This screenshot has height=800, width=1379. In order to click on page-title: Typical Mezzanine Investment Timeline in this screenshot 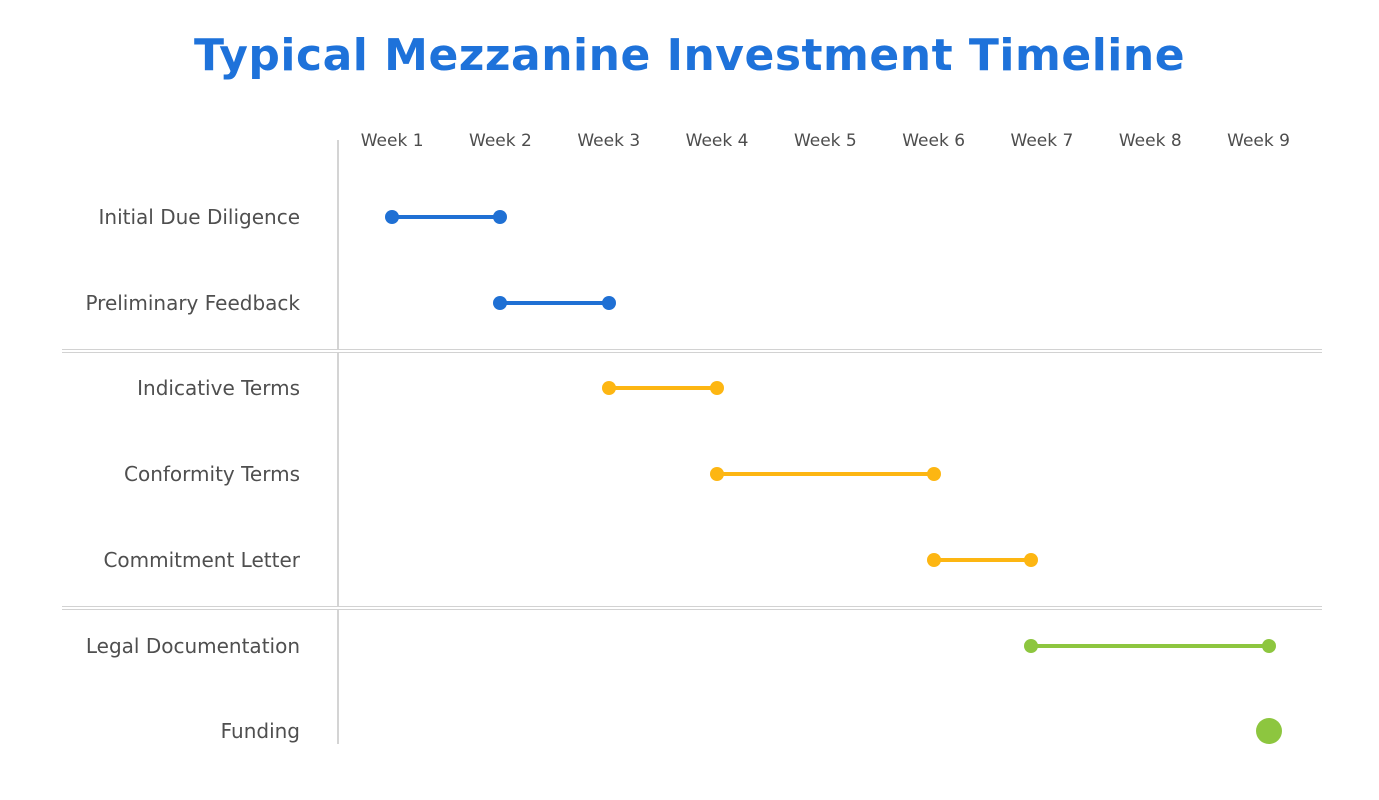, I will do `click(689, 55)`.